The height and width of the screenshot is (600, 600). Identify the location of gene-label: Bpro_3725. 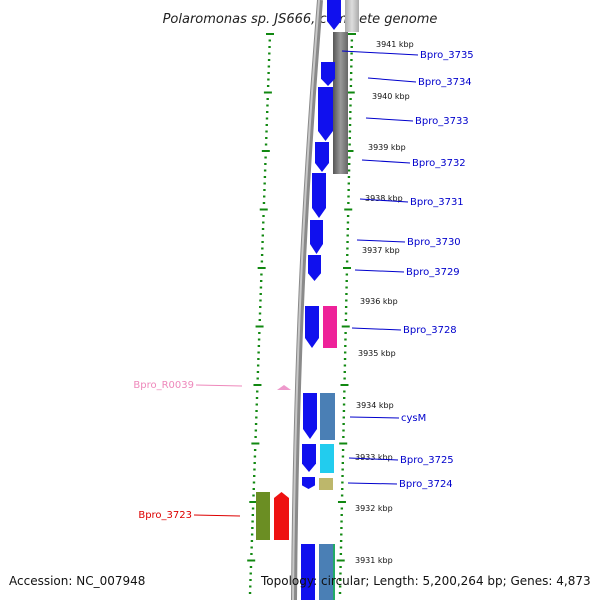
(427, 460).